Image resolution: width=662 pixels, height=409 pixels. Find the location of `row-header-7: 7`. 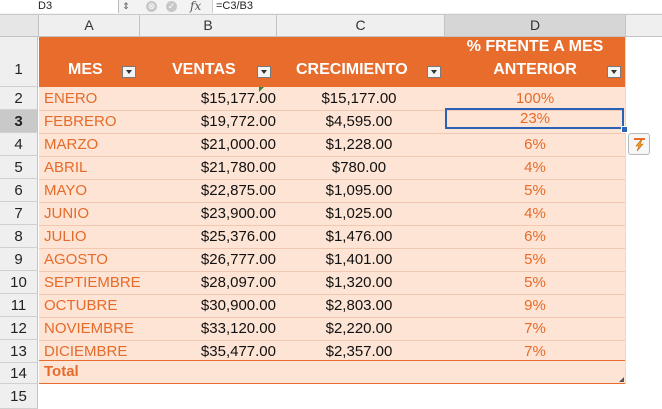

row-header-7: 7 is located at coordinates (19, 213).